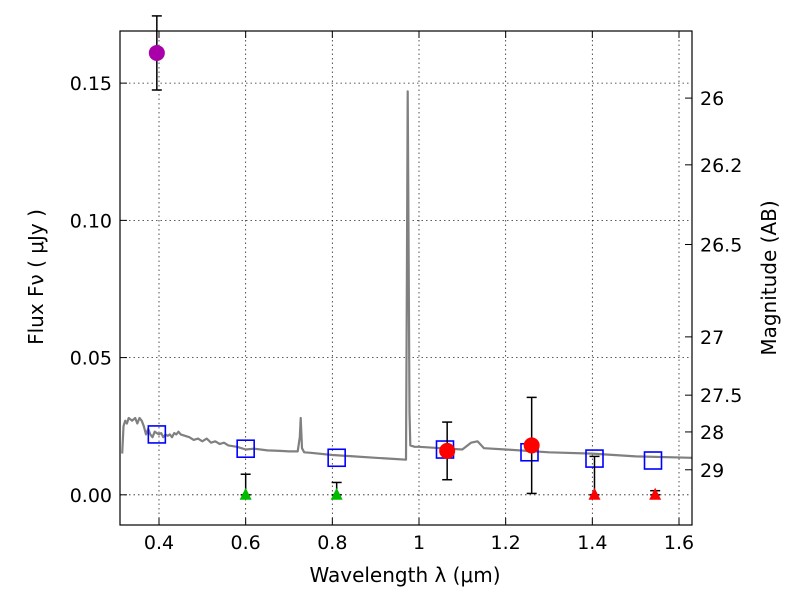 The image size is (800, 600). What do you see at coordinates (721, 166) in the screenshot?
I see `magnitude-tick-label: 26.2` at bounding box center [721, 166].